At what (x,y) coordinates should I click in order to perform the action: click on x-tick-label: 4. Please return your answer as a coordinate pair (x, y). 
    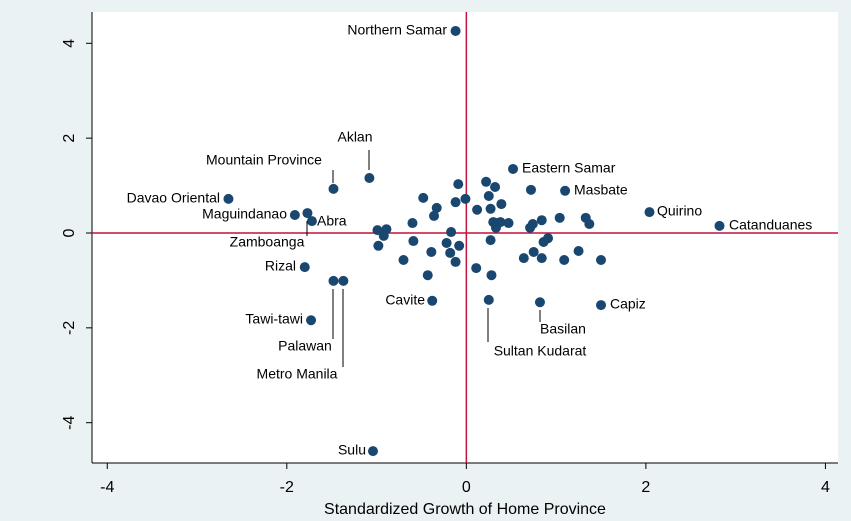
    Looking at the image, I should click on (825, 487).